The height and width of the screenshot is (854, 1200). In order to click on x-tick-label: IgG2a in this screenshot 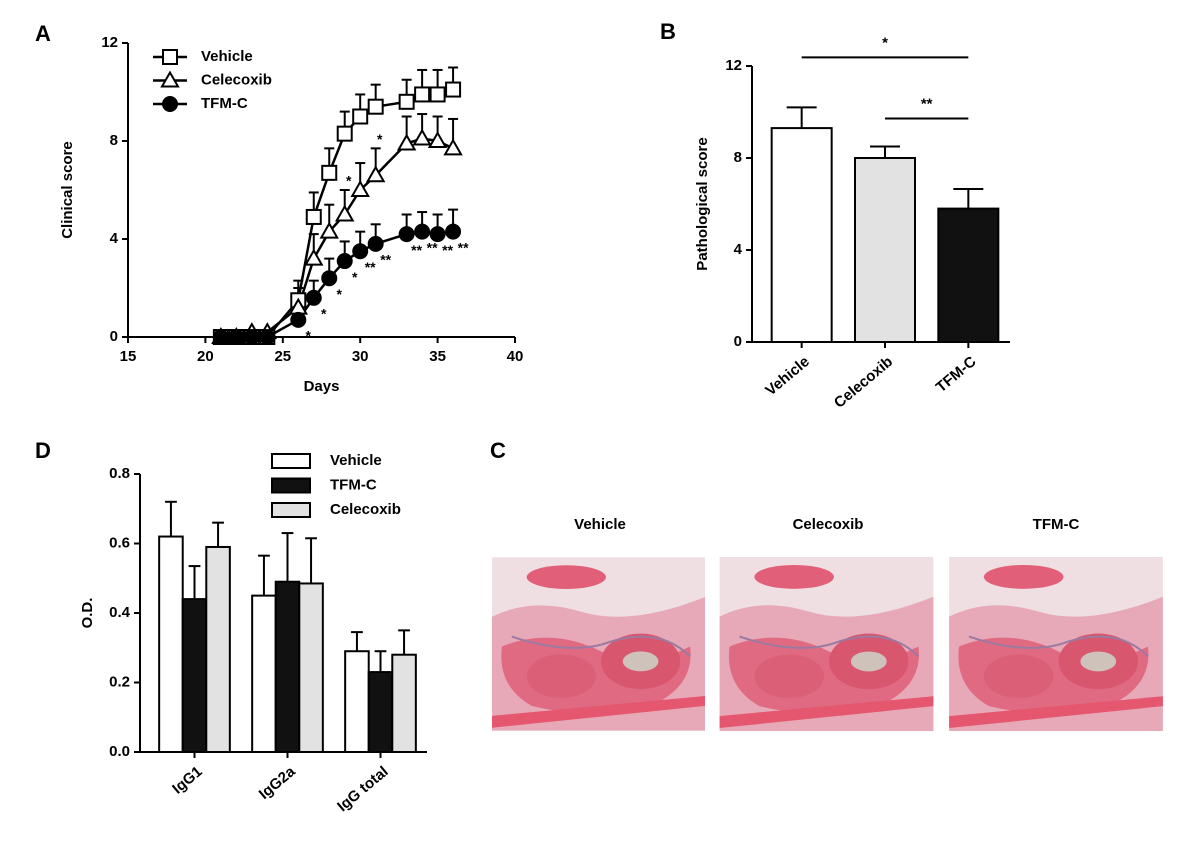, I will do `click(277, 783)`.